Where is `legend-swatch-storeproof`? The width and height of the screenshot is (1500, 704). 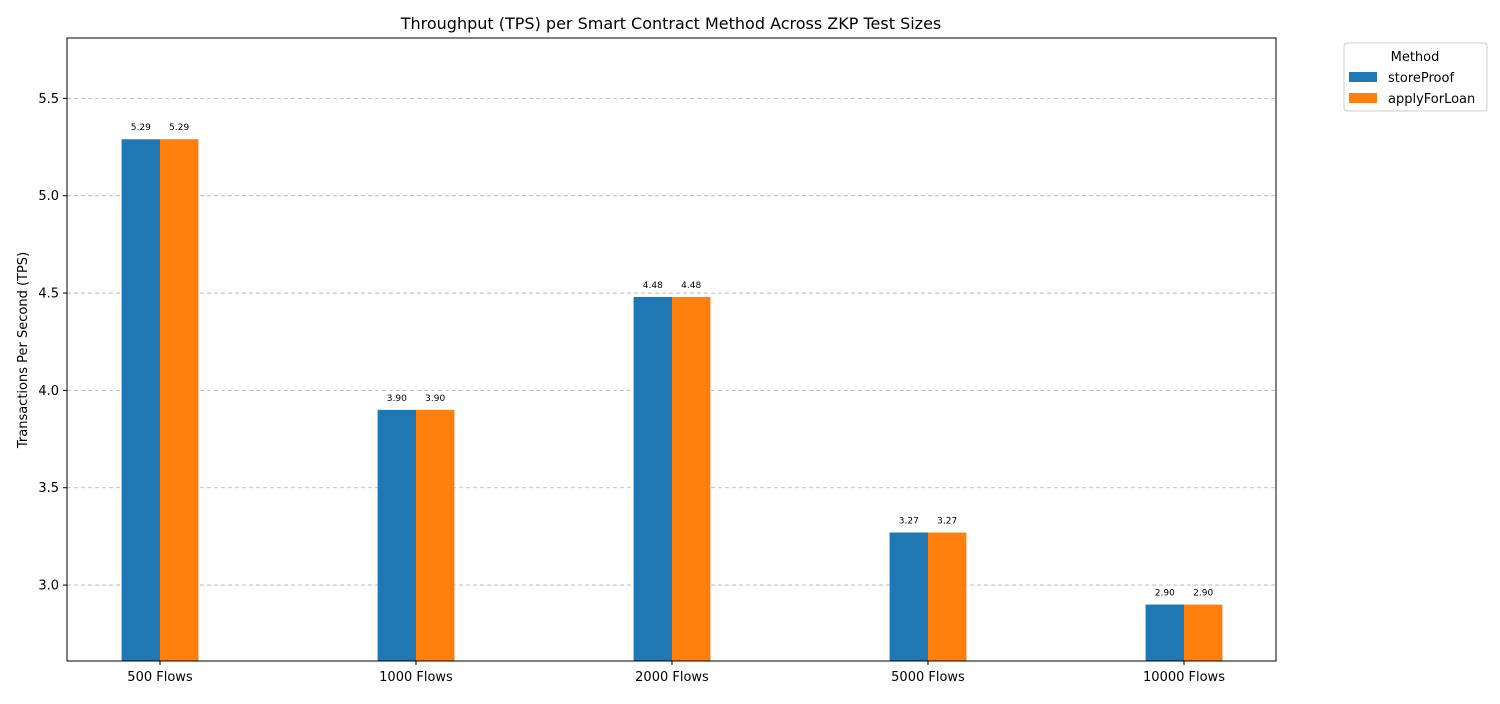
legend-swatch-storeproof is located at coordinates (1363, 77).